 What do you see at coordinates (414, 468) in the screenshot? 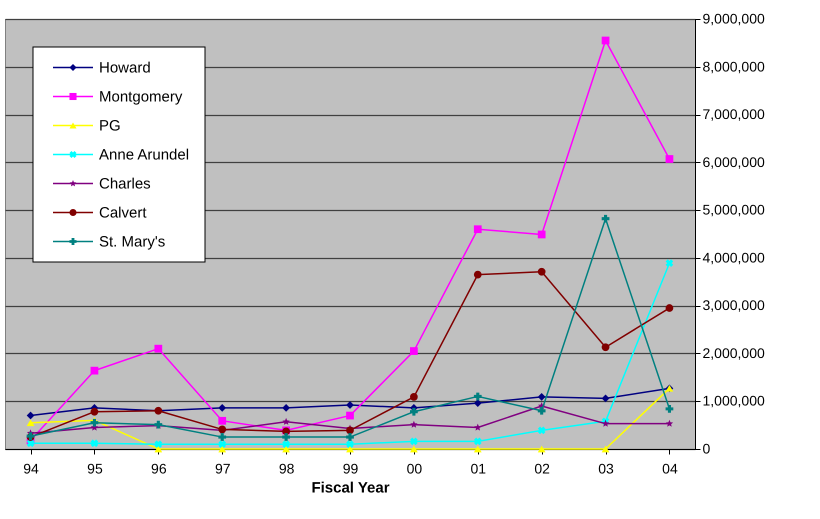
I see `x-tick-label: 00` at bounding box center [414, 468].